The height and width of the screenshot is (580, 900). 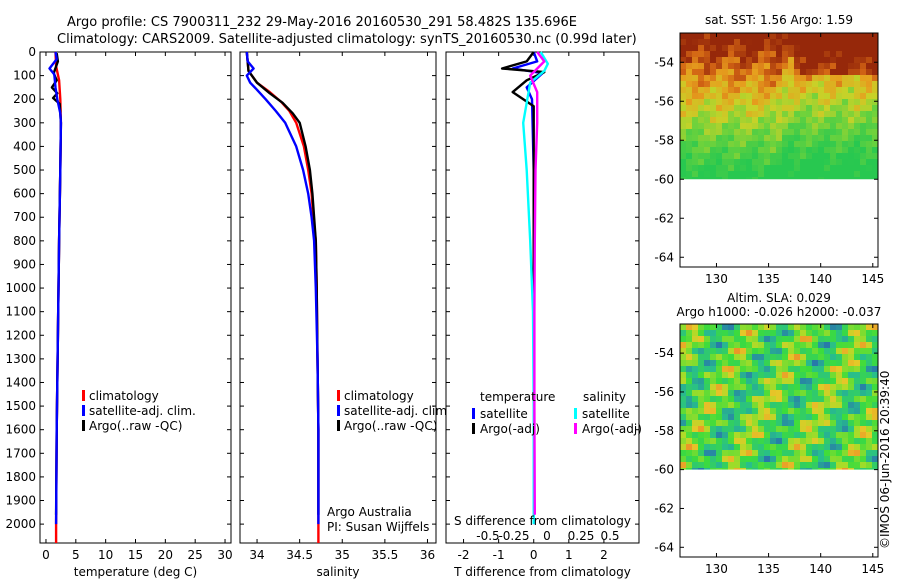 I want to click on y-tick-label: 1000, so click(x=20, y=288).